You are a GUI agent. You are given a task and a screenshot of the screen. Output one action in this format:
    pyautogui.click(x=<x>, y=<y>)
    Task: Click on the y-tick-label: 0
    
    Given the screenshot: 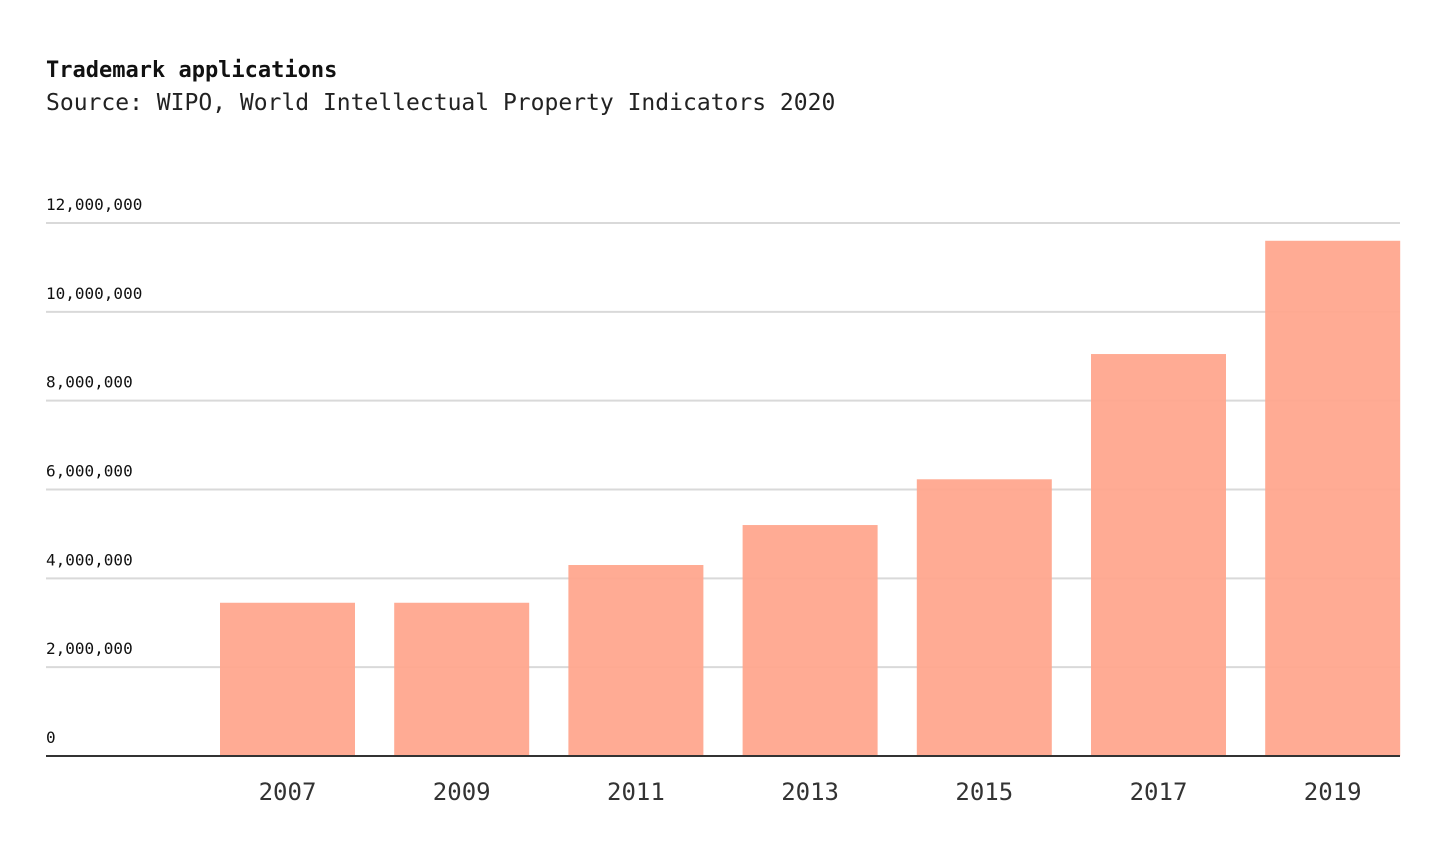 What is the action you would take?
    pyautogui.click(x=51, y=737)
    